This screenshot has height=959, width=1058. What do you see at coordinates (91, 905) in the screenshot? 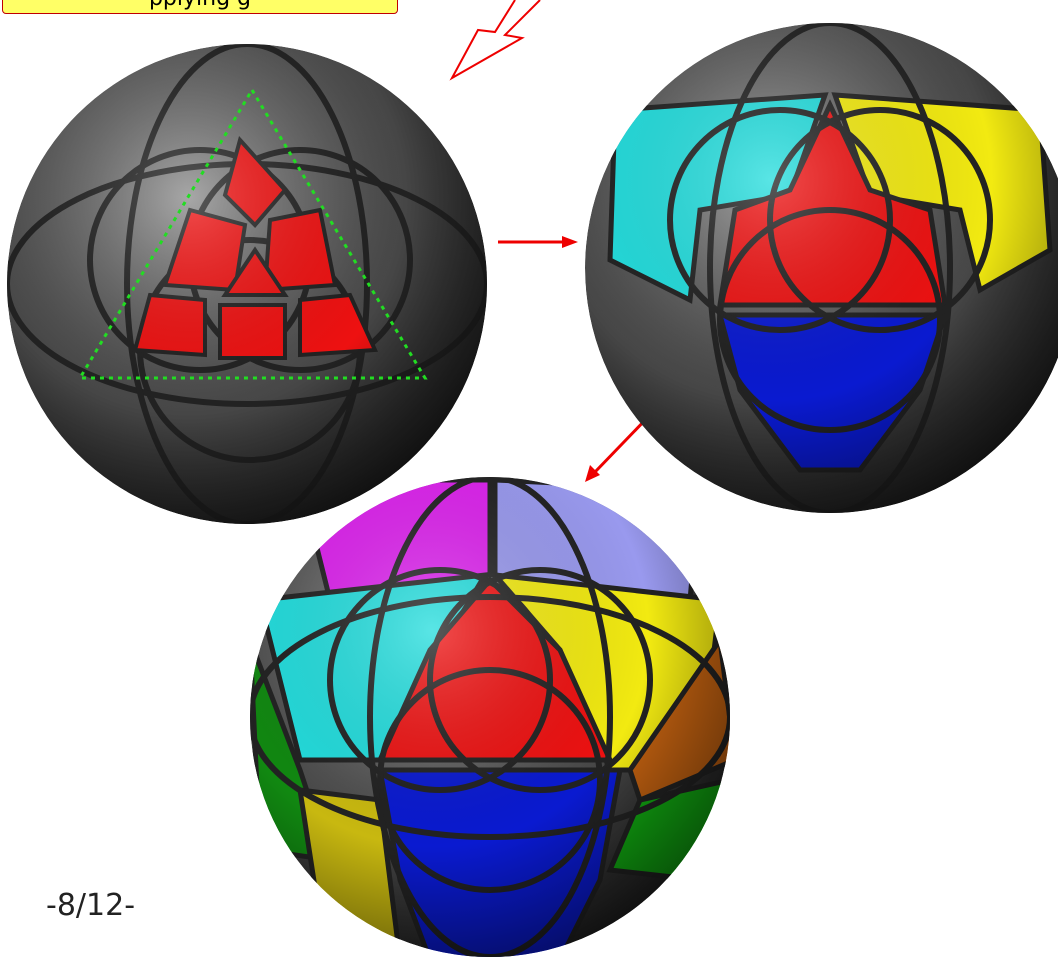
I see `page-number: -8/12-` at bounding box center [91, 905].